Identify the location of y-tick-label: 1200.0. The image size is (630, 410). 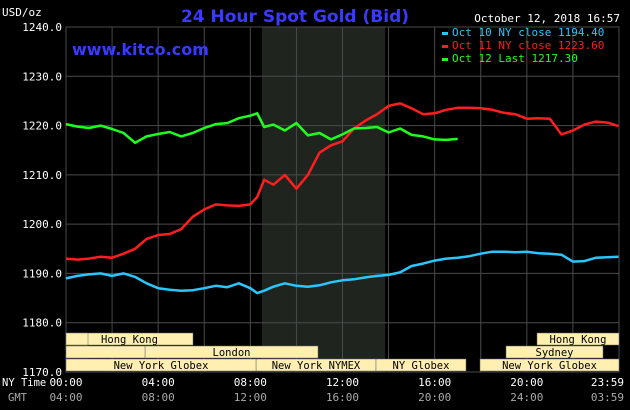
(42, 224).